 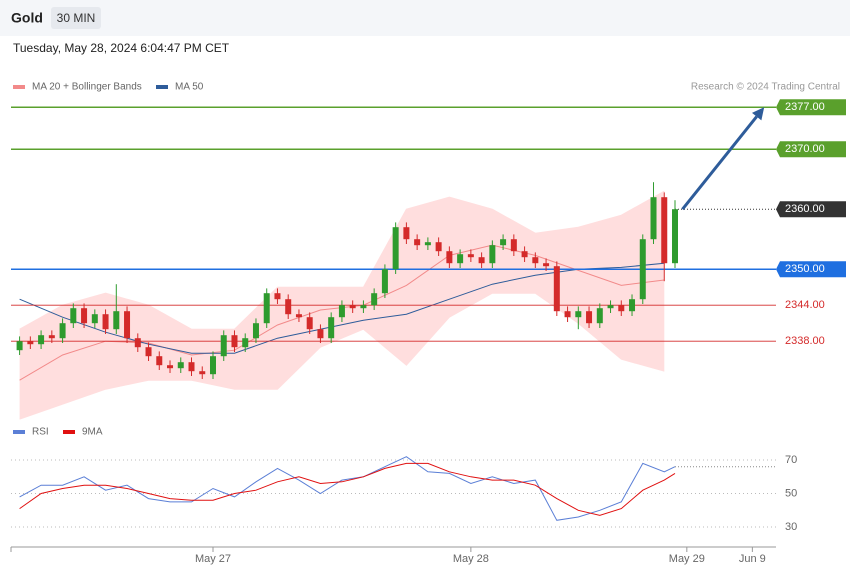 I want to click on level-label: 2377.00, so click(x=805, y=107).